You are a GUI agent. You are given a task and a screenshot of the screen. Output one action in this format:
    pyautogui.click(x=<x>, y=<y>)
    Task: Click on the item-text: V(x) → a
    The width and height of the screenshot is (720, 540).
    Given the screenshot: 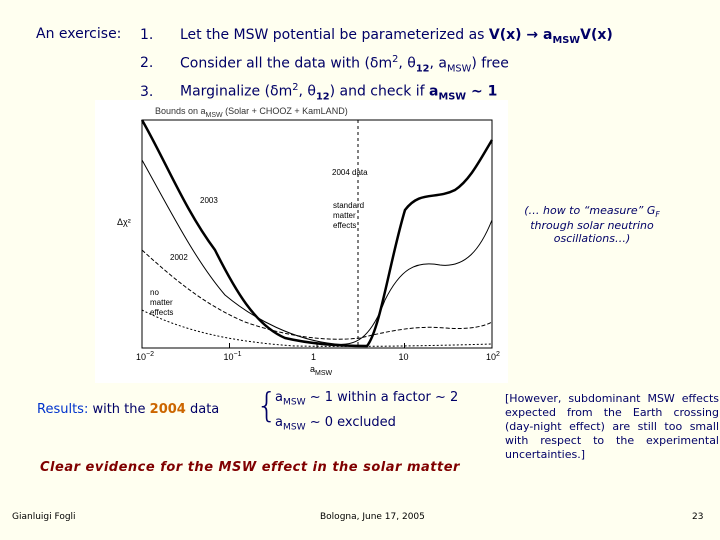 What is the action you would take?
    pyautogui.click(x=520, y=35)
    